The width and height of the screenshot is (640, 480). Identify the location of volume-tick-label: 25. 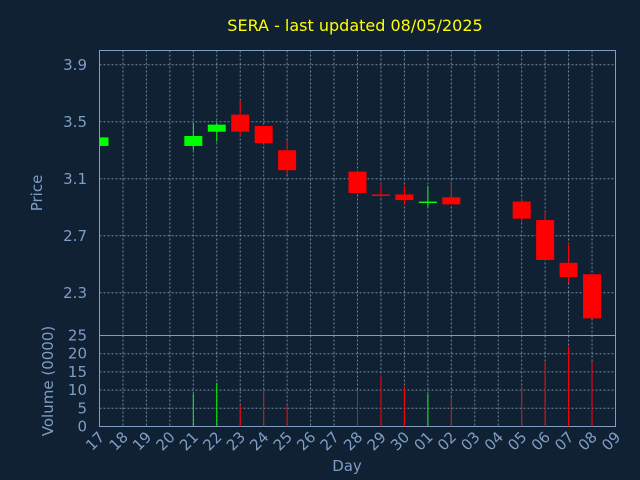
(77, 336).